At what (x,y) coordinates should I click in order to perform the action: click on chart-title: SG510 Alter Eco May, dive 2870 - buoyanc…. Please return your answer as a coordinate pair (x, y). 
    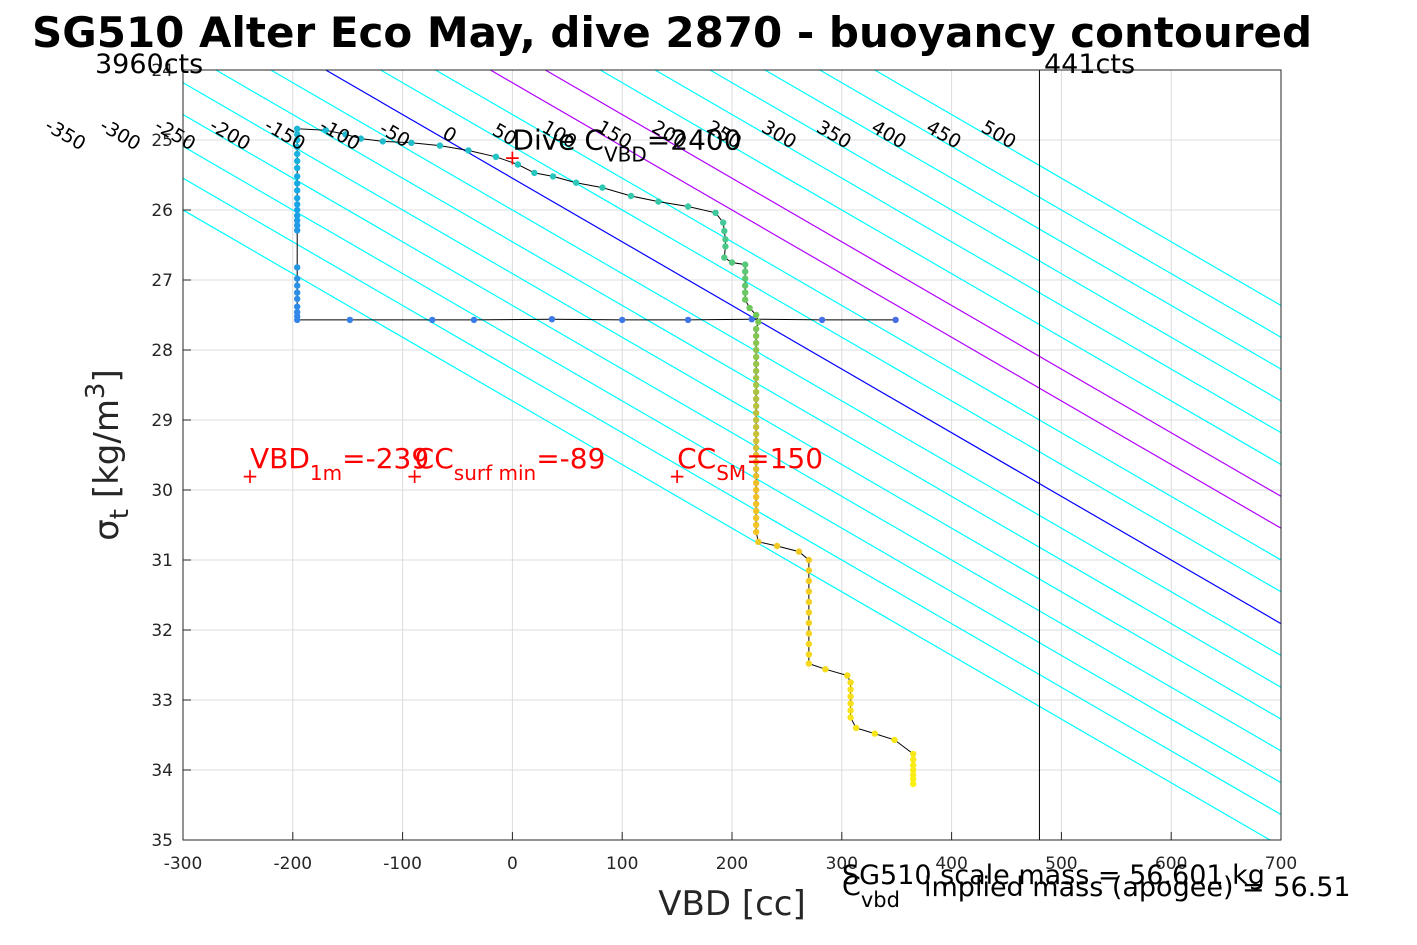
    Looking at the image, I should click on (672, 32).